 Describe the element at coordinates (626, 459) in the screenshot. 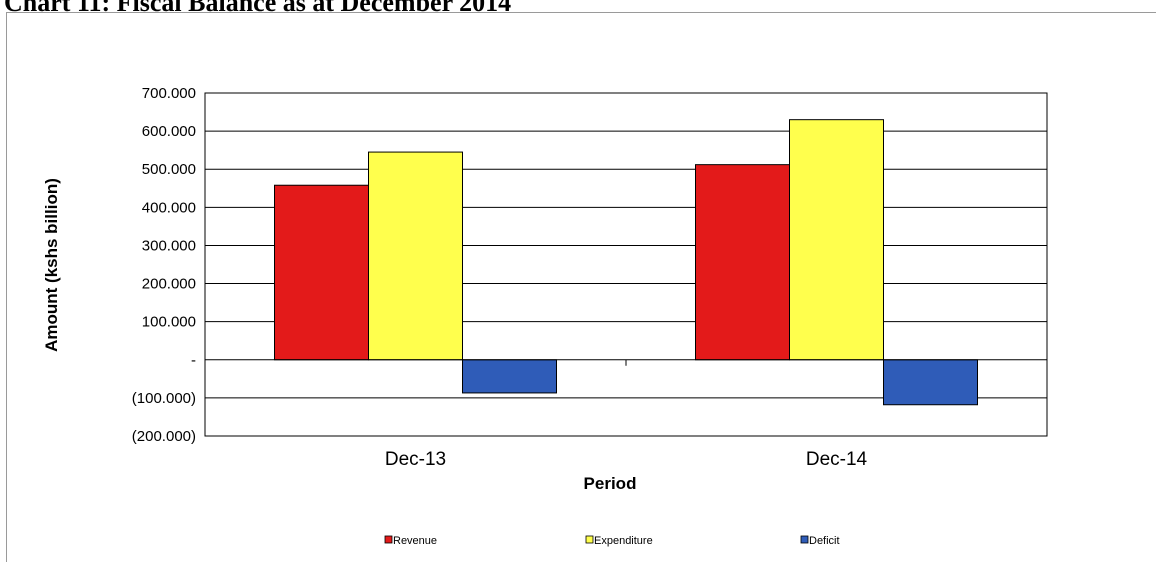

I see `x-tick-labels: Dec-13 Dec-14` at that location.